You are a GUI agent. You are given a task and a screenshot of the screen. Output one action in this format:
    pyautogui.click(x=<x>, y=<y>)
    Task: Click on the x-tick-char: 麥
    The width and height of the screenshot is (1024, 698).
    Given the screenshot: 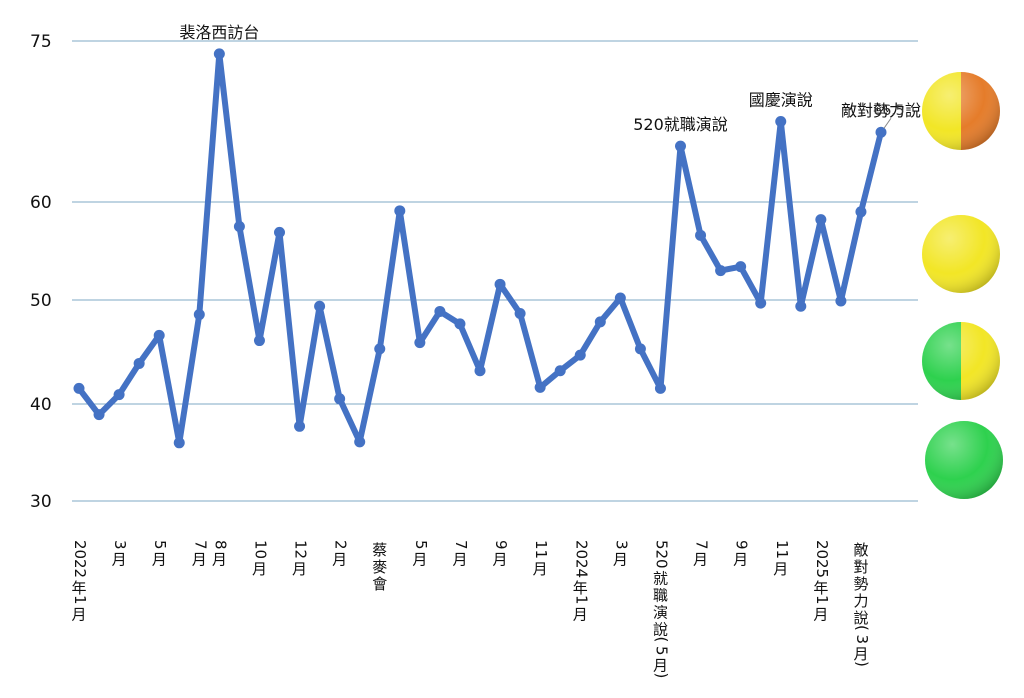 What is the action you would take?
    pyautogui.click(x=379, y=567)
    